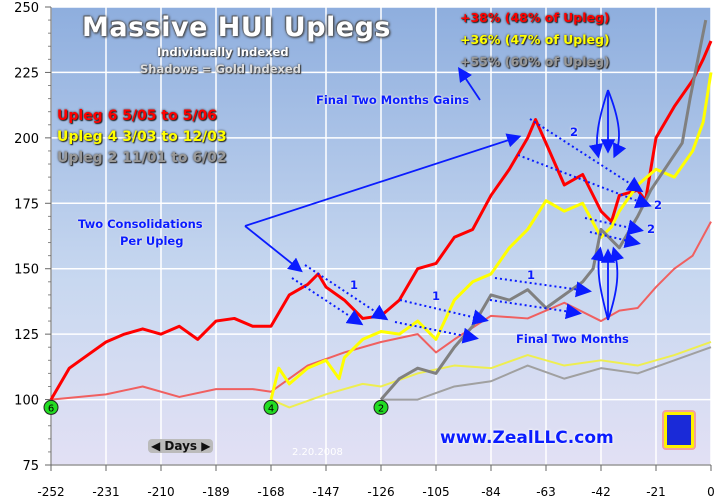  What do you see at coordinates (142, 137) in the screenshot?
I see `legend-upleg-4: Upleg 4 3/03 to 12/03` at bounding box center [142, 137].